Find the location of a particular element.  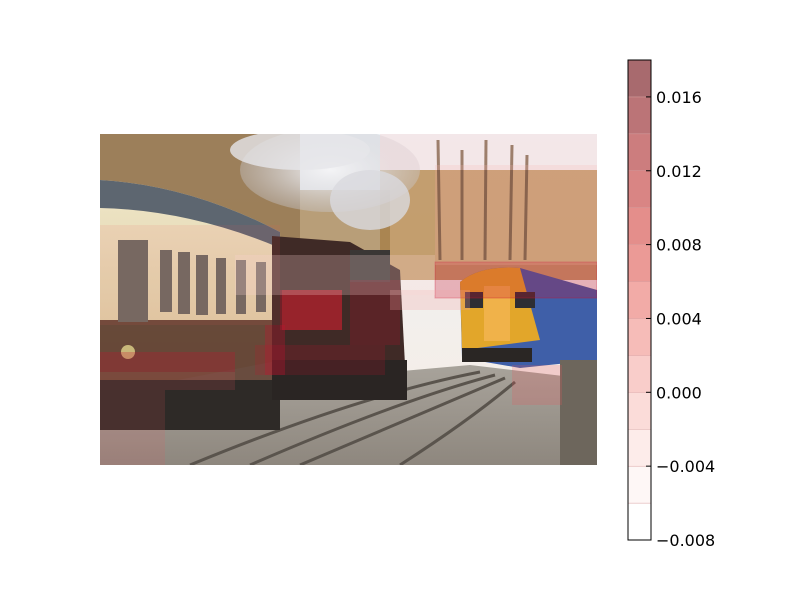

colorbar: −0.008 −0.004 0.000 0.004 0.008 0.012 0.016 is located at coordinates (671, 304).